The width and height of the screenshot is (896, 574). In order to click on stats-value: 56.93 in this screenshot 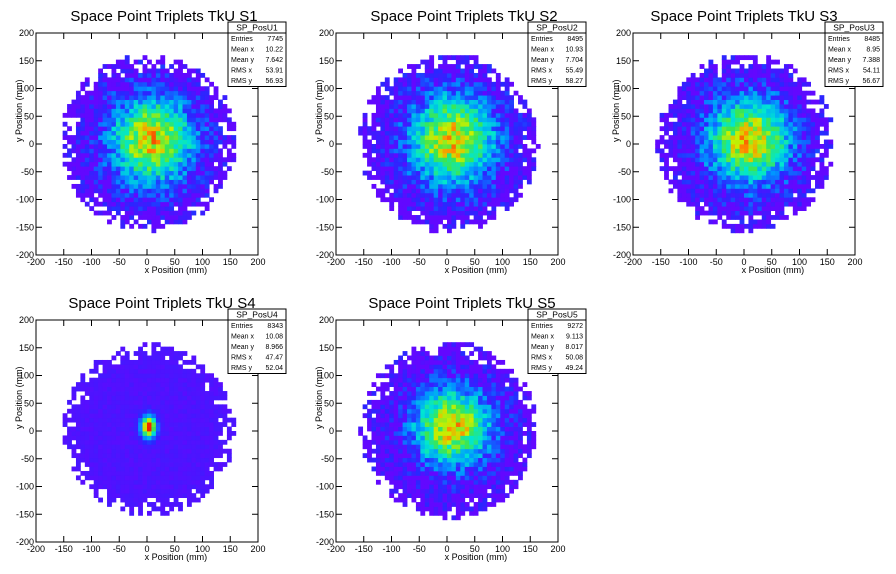, I will do `click(274, 81)`.